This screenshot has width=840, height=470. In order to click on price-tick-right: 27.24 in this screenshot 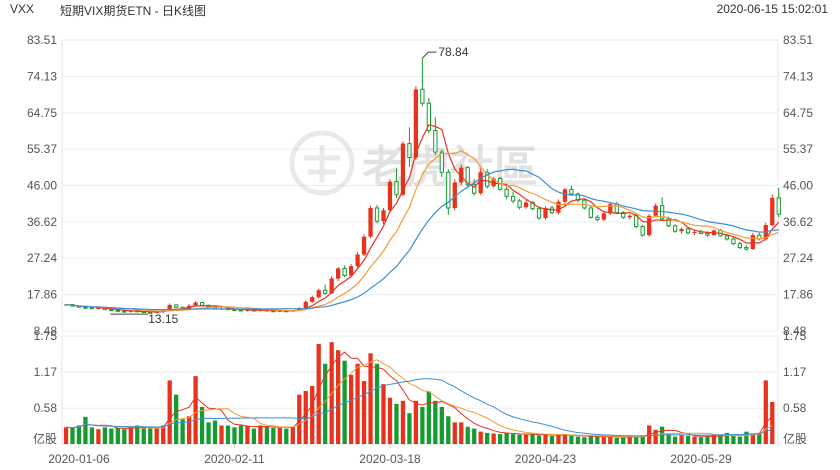, I will do `click(798, 258)`.